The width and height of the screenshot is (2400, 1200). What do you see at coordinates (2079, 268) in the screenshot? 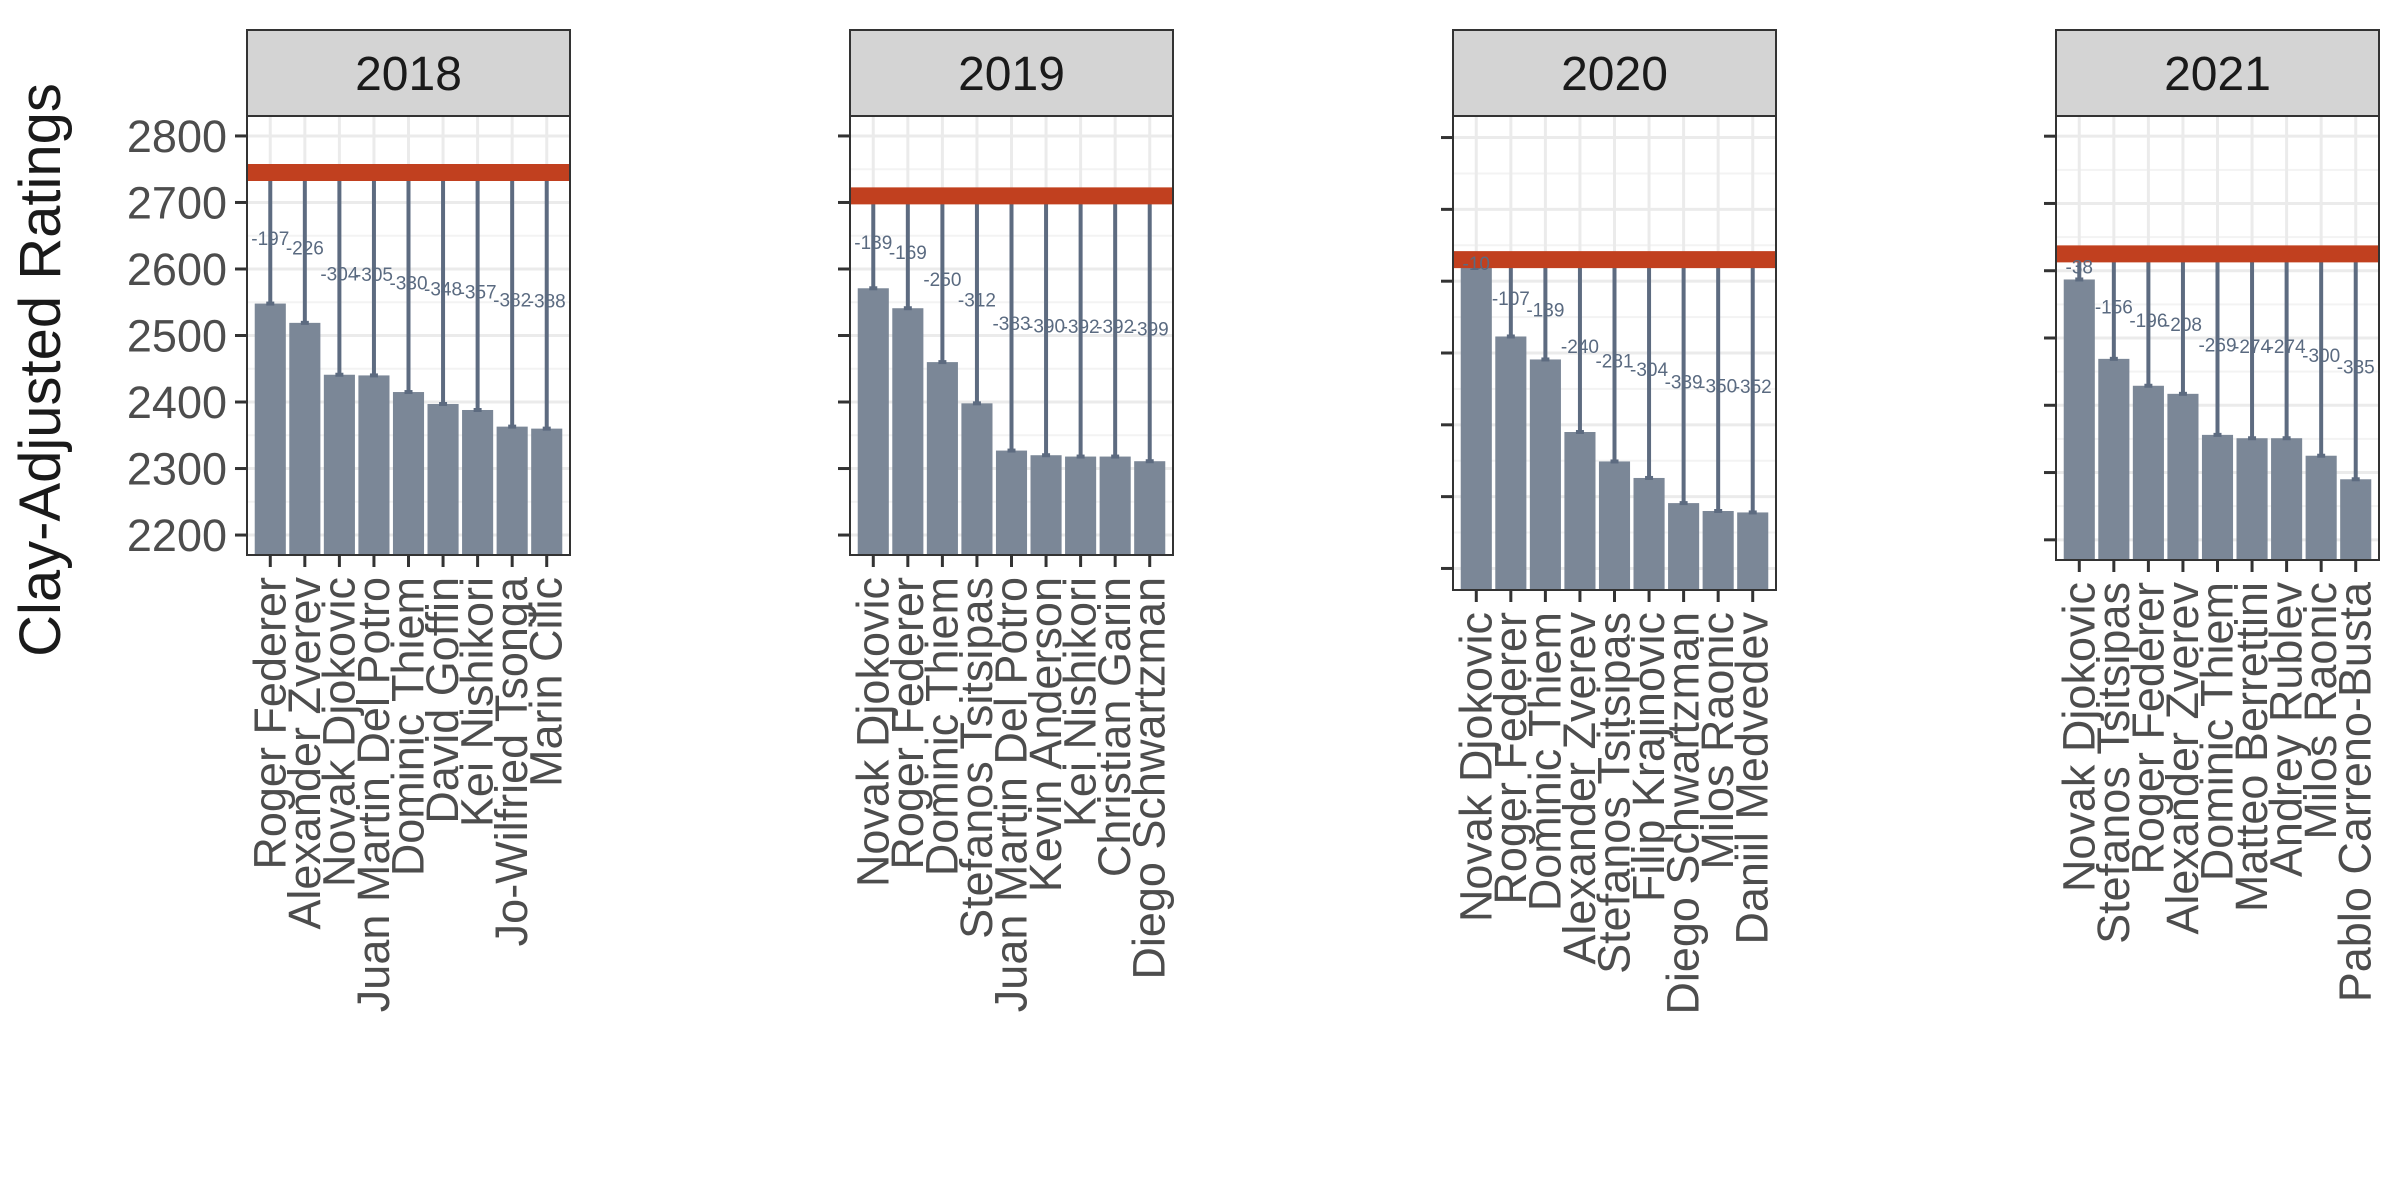
I see `gap-label: -38` at bounding box center [2079, 268].